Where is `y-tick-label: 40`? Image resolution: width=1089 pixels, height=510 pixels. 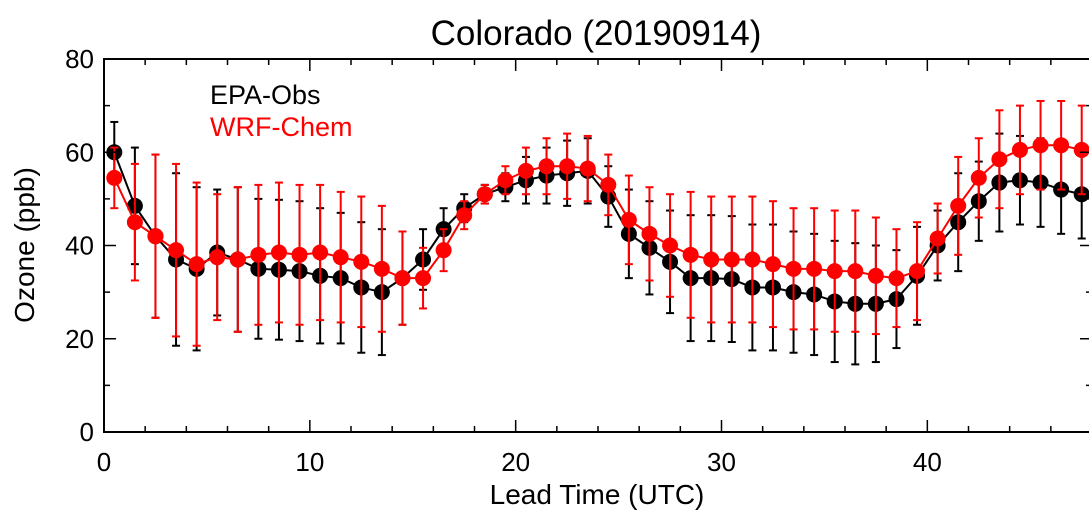
y-tick-label: 40 is located at coordinates (79, 246).